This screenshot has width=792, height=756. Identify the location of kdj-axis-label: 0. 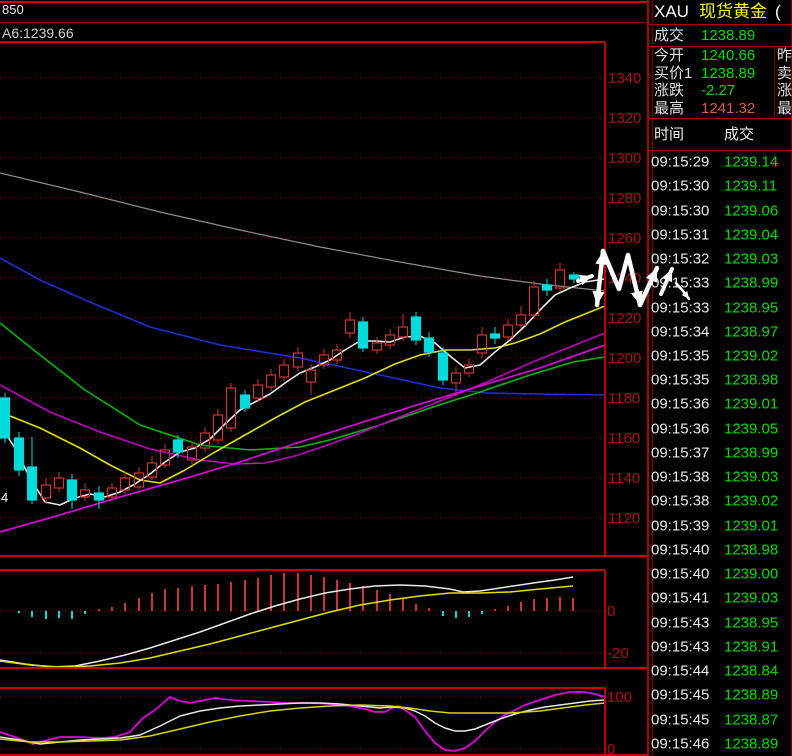
(611, 748).